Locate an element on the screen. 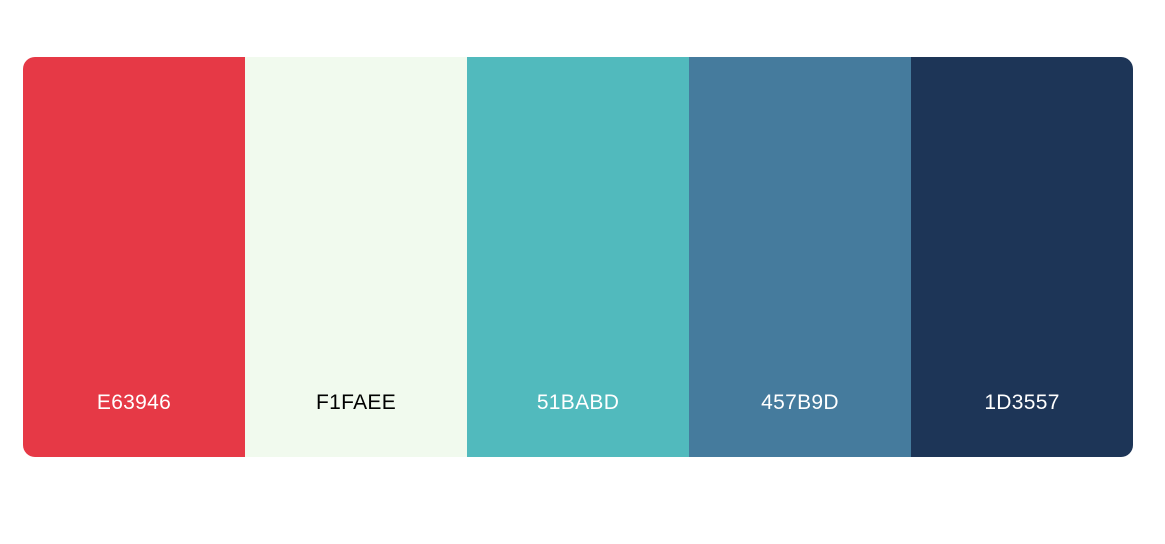  swatch-hex-label: 1D3557 is located at coordinates (1022, 402).